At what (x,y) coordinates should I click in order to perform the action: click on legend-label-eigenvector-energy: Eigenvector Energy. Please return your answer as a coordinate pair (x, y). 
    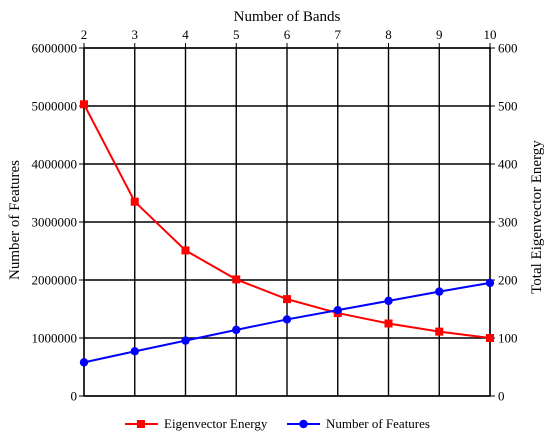
    Looking at the image, I should click on (216, 423).